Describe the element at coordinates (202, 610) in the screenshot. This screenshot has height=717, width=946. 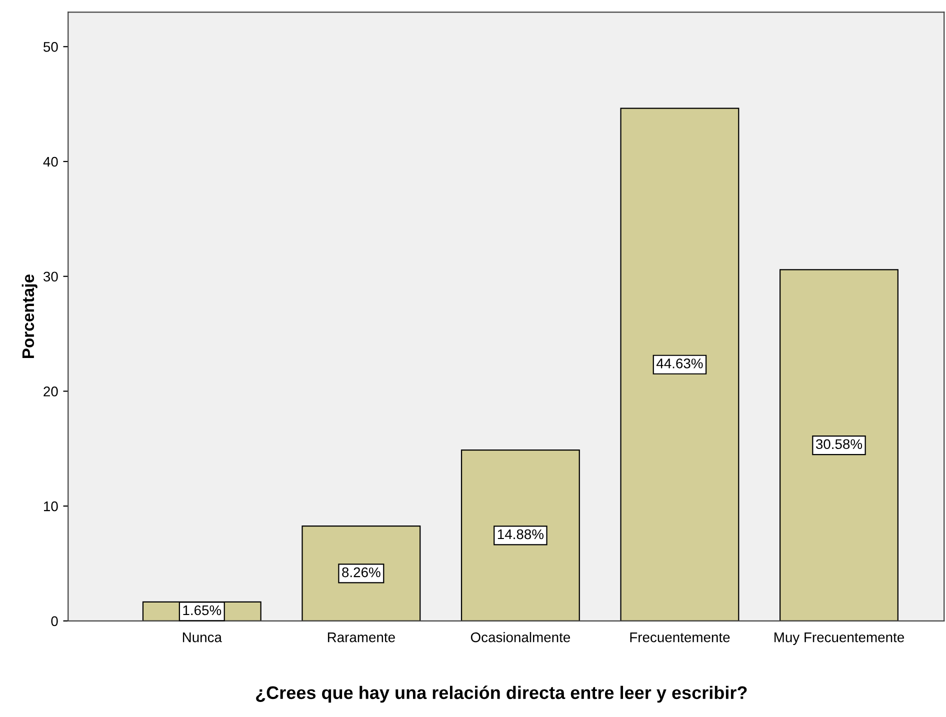
I see `data-label: 1.65%` at that location.